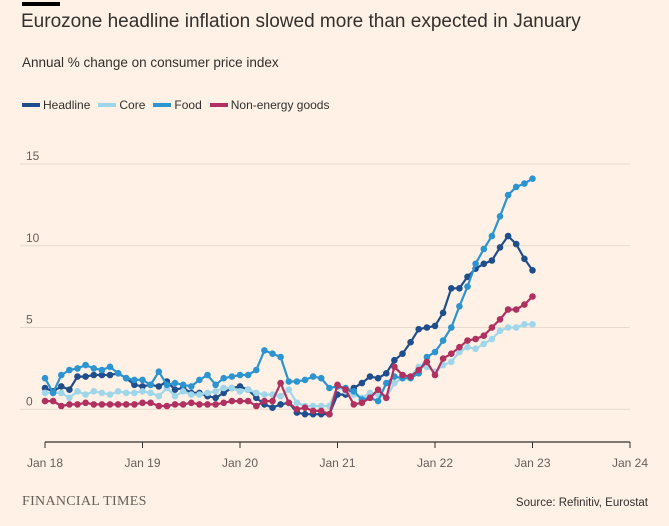 The height and width of the screenshot is (526, 669). What do you see at coordinates (33, 238) in the screenshot?
I see `y-tick-label: 10` at bounding box center [33, 238].